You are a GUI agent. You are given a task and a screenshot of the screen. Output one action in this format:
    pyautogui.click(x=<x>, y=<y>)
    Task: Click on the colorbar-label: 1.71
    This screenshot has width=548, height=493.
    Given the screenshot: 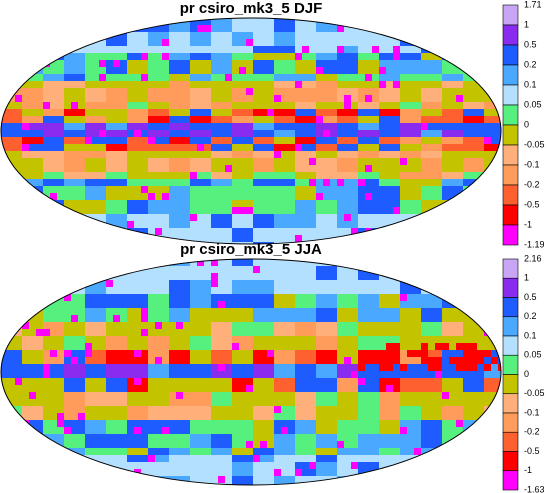 What is the action you would take?
    pyautogui.click(x=533, y=4)
    